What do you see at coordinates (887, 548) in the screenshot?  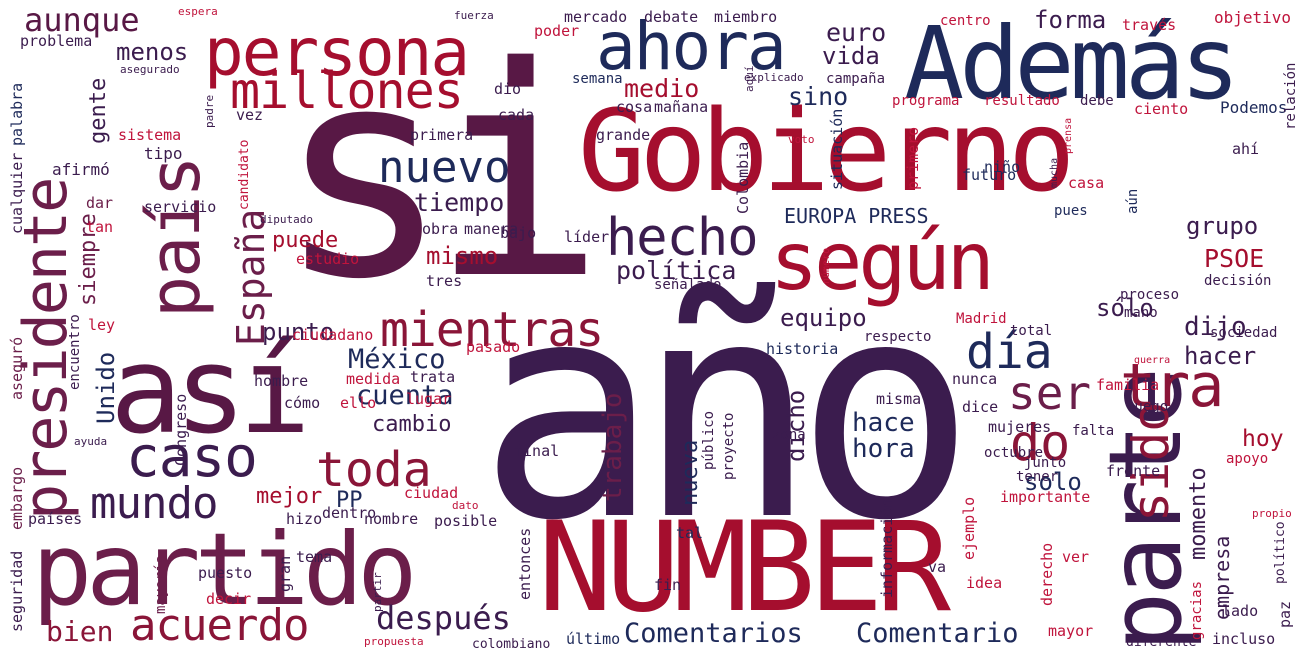 I see `word-informacion: información` at bounding box center [887, 548].